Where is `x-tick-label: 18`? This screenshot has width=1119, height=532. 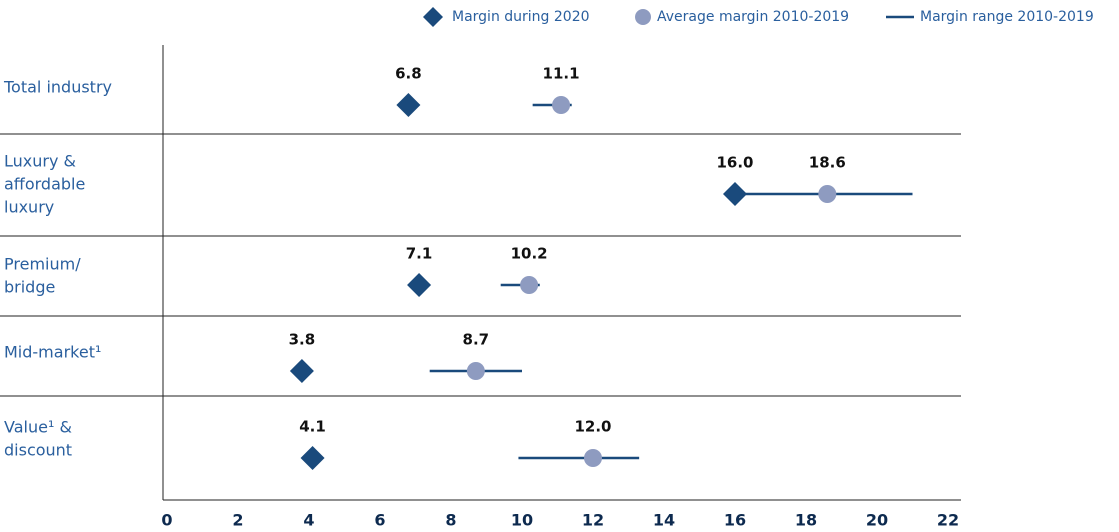
x-tick-label: 18 is located at coordinates (806, 520).